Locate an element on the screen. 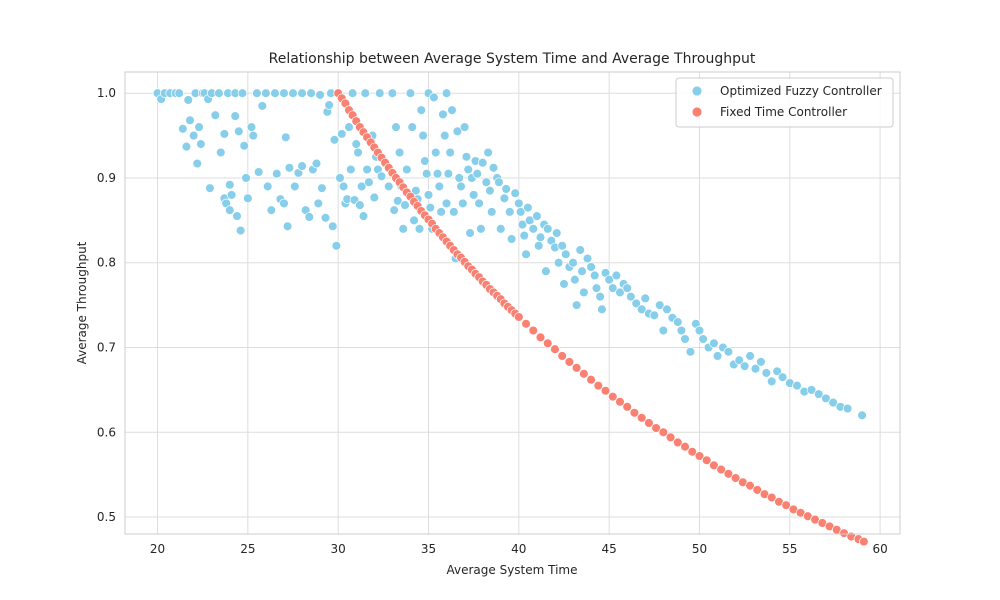 This screenshot has height=600, width=1000. y-tick-label: 1.0 is located at coordinates (106, 93).